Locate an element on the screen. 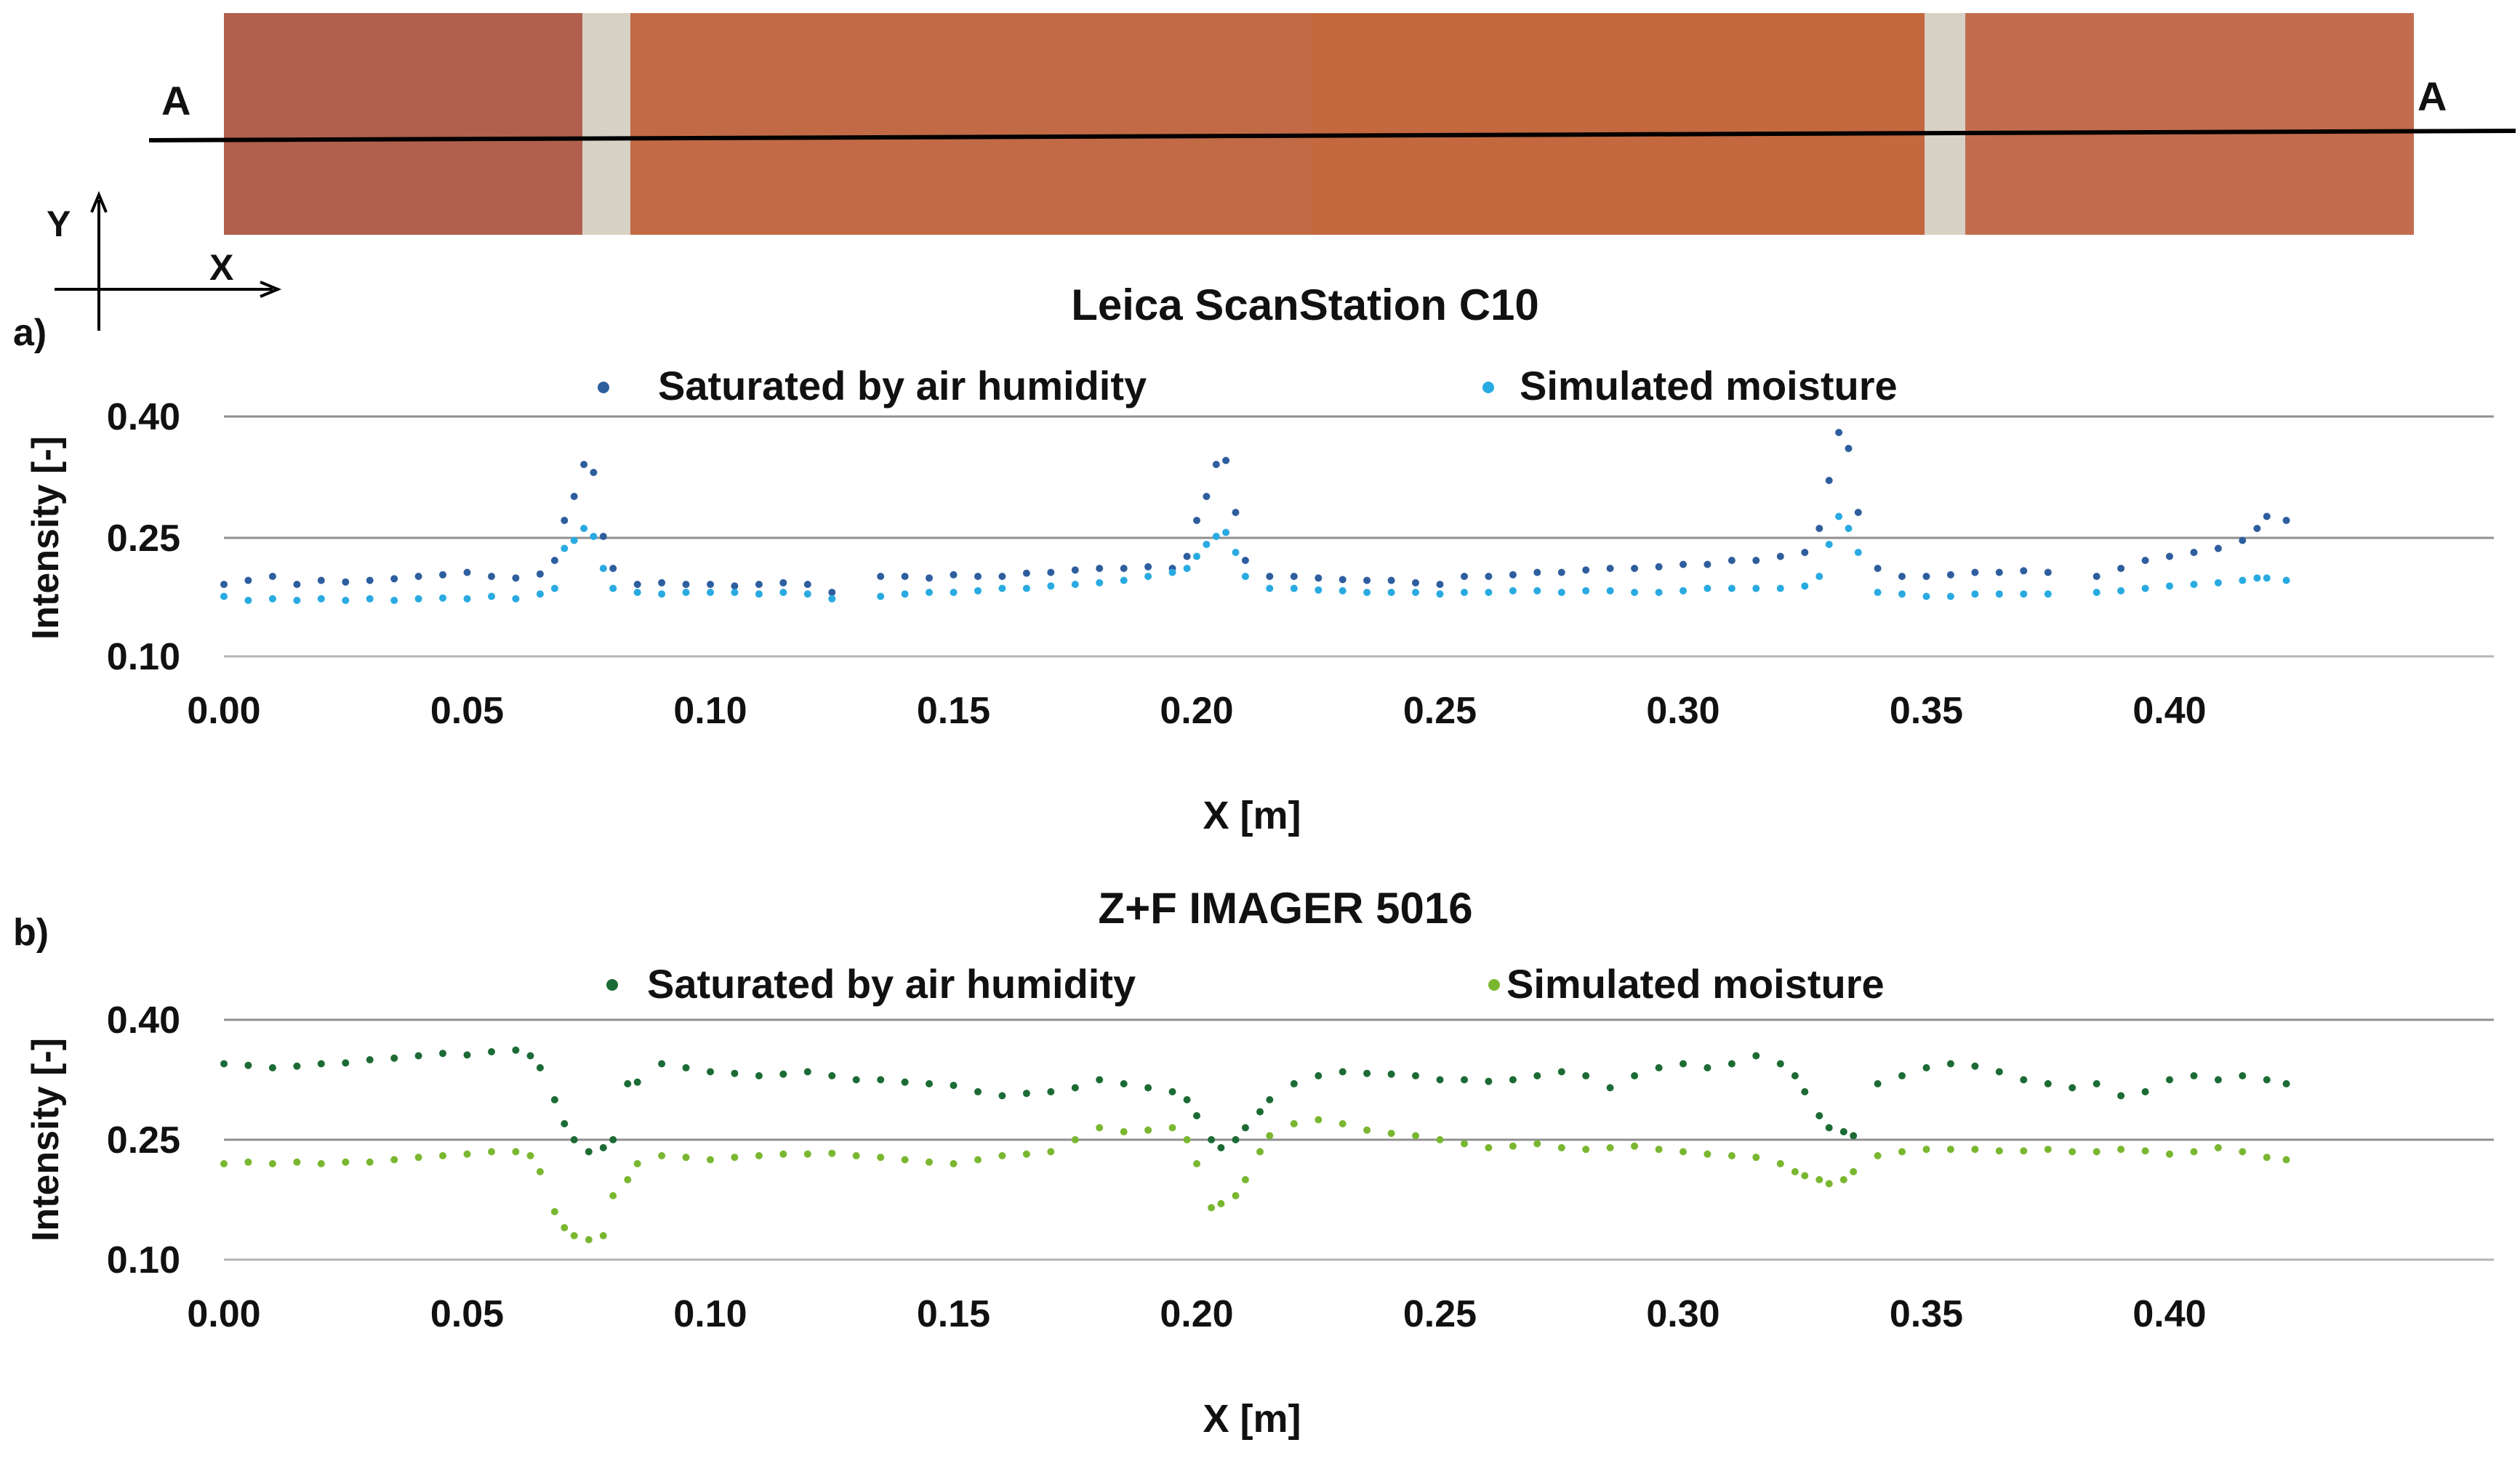 This screenshot has width=2520, height=1461. chart-b-series-simulated is located at coordinates (1255, 1180).